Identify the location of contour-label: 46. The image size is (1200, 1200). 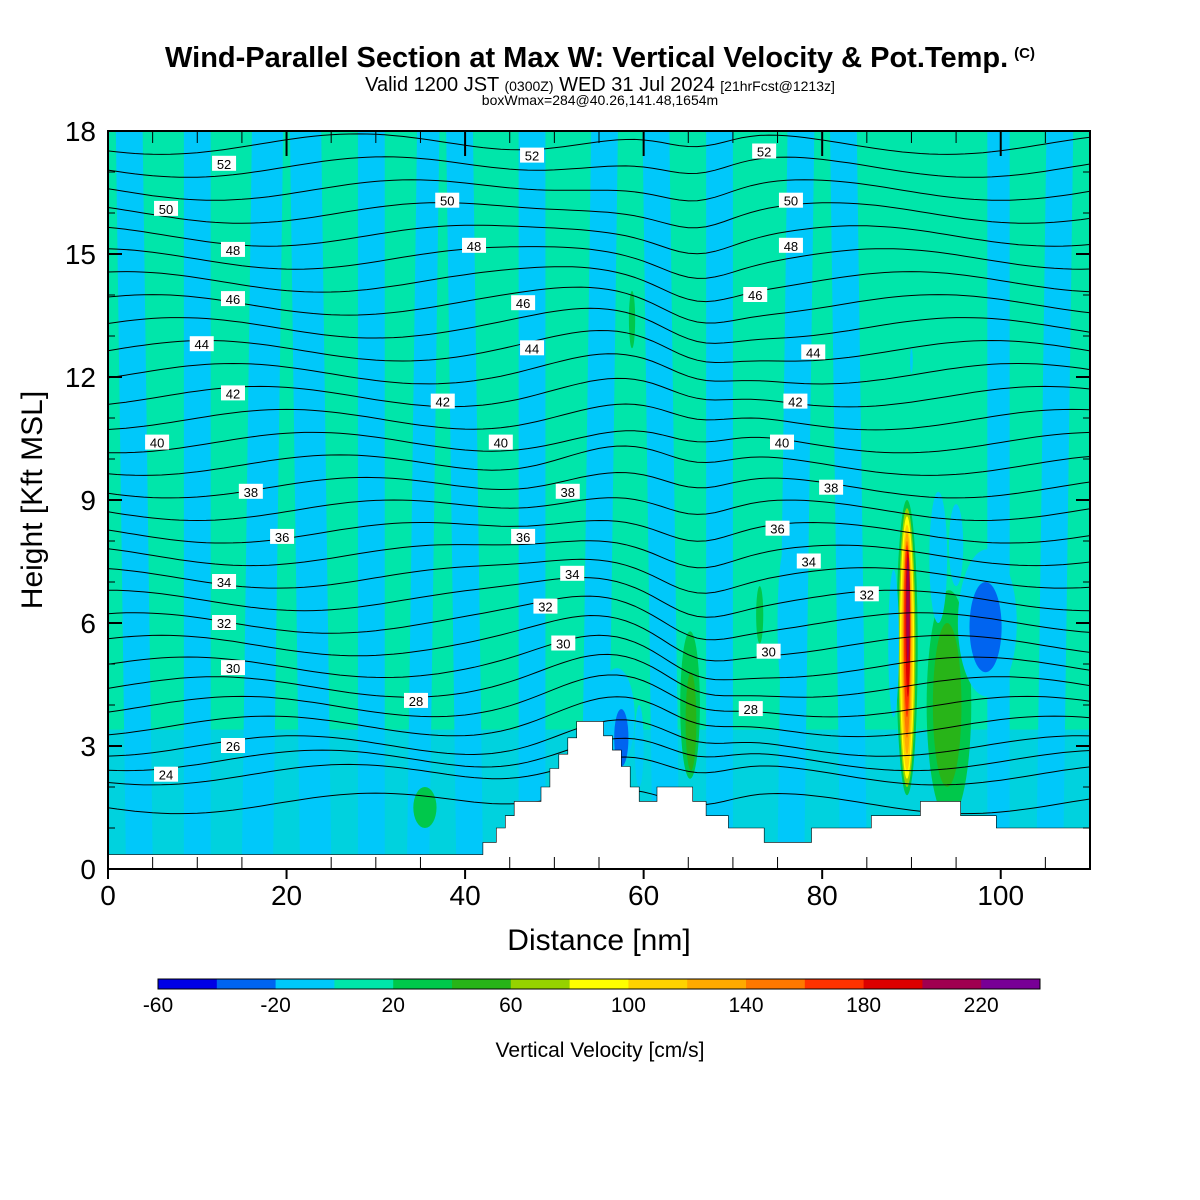
(232, 299).